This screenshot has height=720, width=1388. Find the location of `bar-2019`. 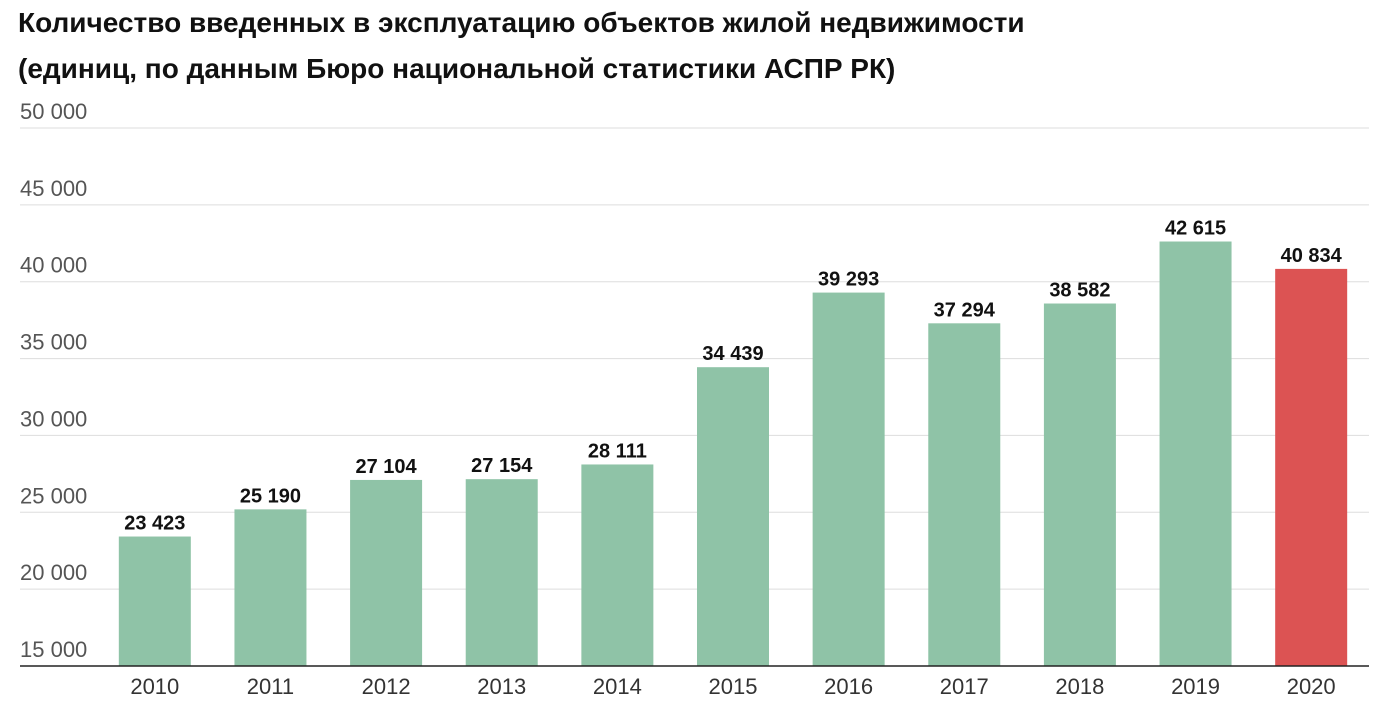

bar-2019 is located at coordinates (1195, 453).